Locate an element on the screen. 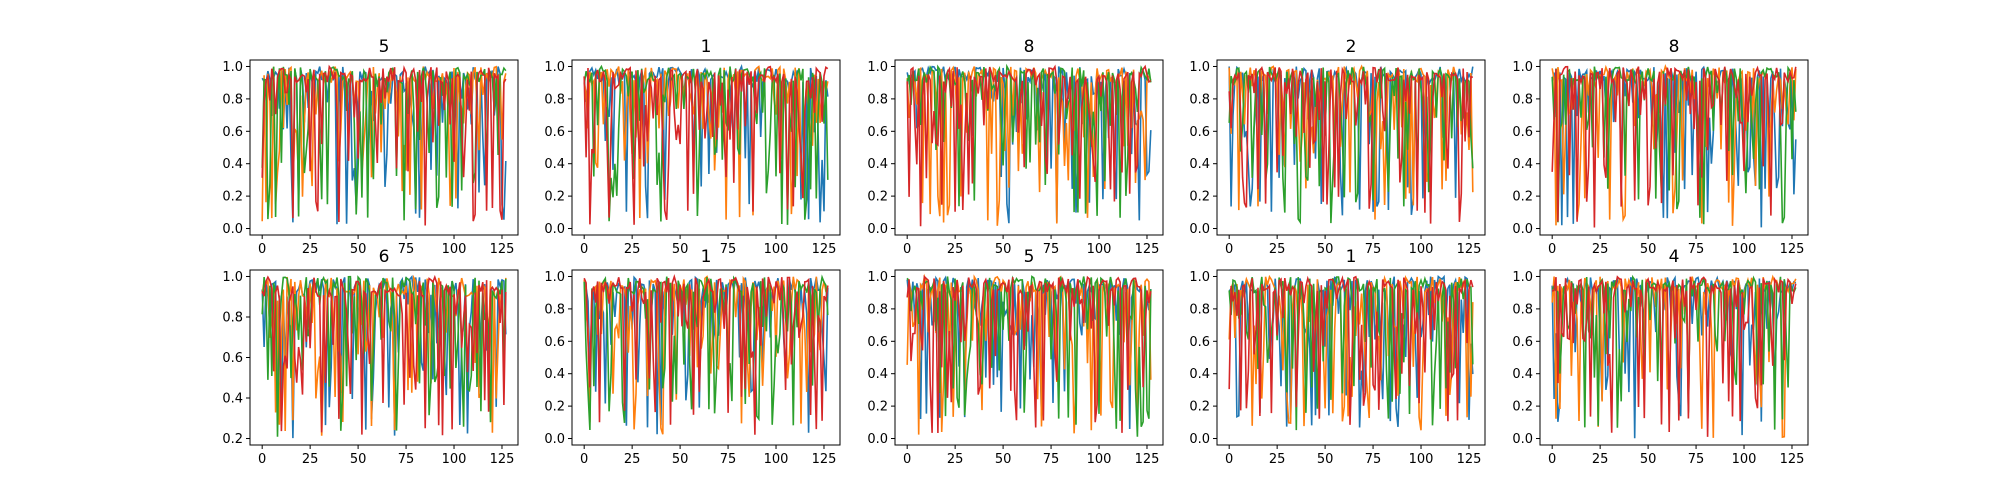 Image resolution: width=2000 pixels, height=500 pixels. subplot-7: 1 0 25 50 75 100 125 0.0 0.2 0.4 0.6 0.8 1.0 is located at coordinates (692, 357).